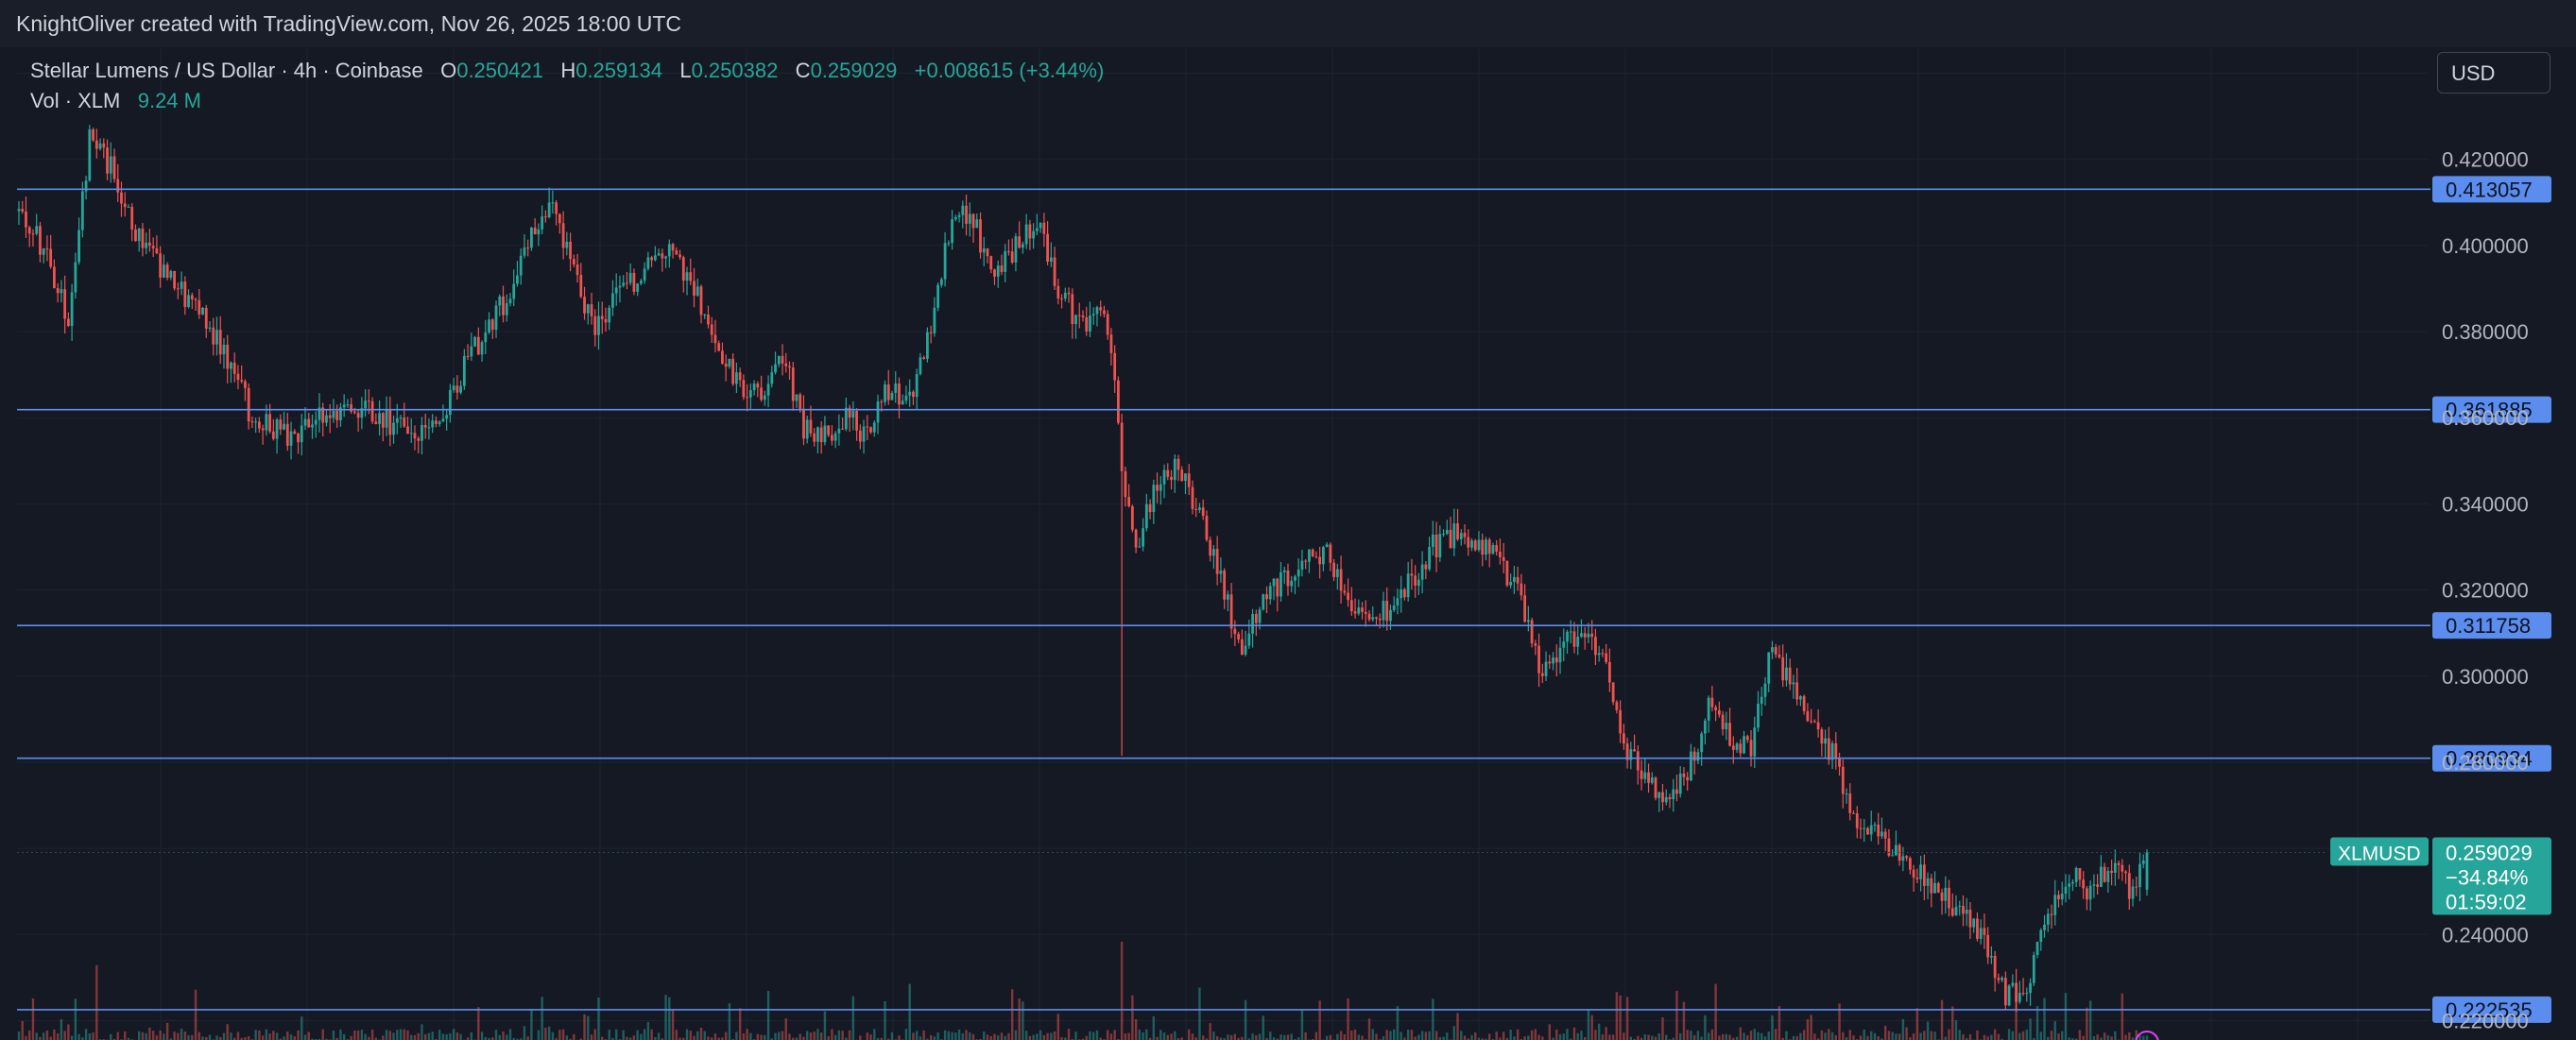 This screenshot has height=1040, width=2576. What do you see at coordinates (2489, 853) in the screenshot?
I see `last-price-value: 0.259029` at bounding box center [2489, 853].